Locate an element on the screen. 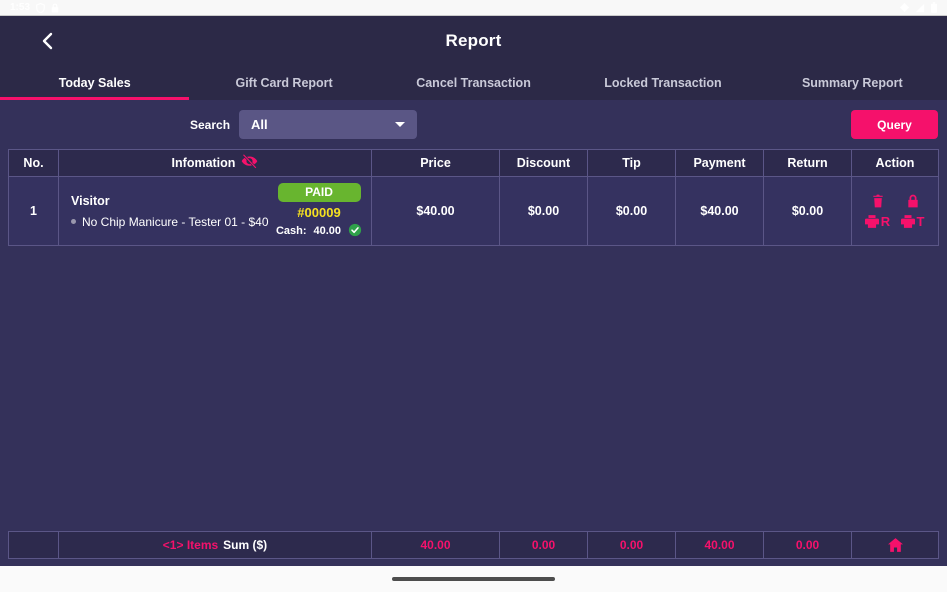  sum-return: 0.00 is located at coordinates (808, 545).